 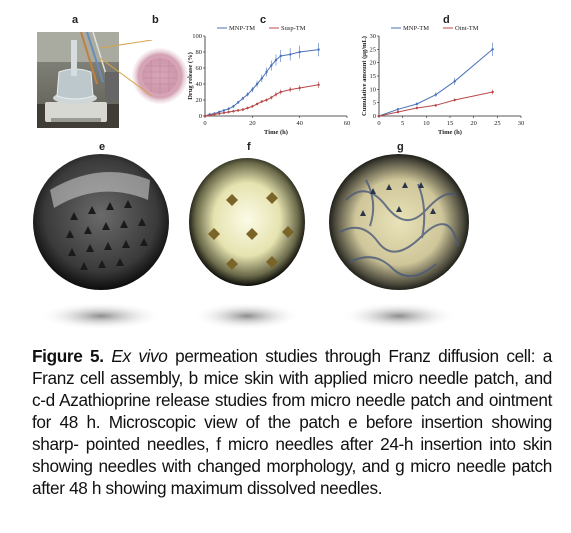 What do you see at coordinates (374, 103) in the screenshot?
I see `y-tick-label: 5` at bounding box center [374, 103].